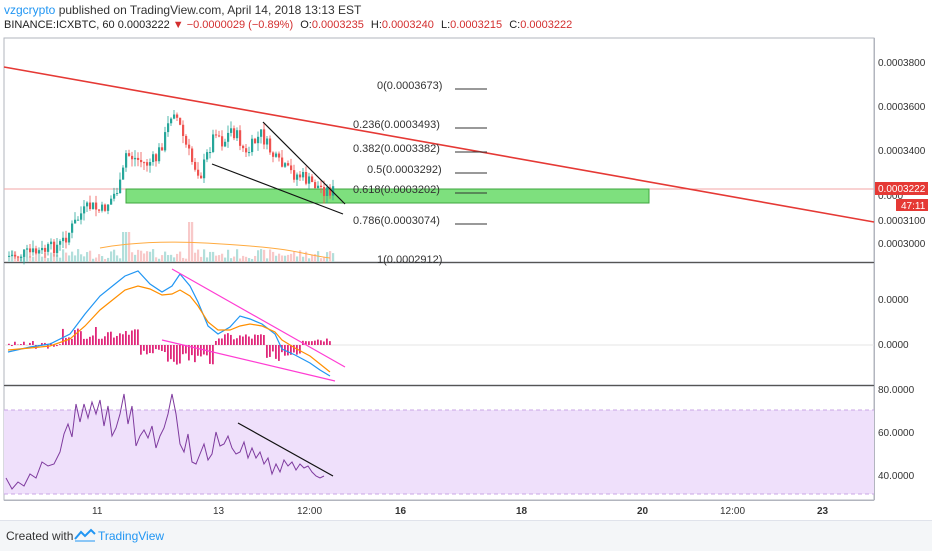  Describe the element at coordinates (171, 187) in the screenshot. I see `candles` at that location.